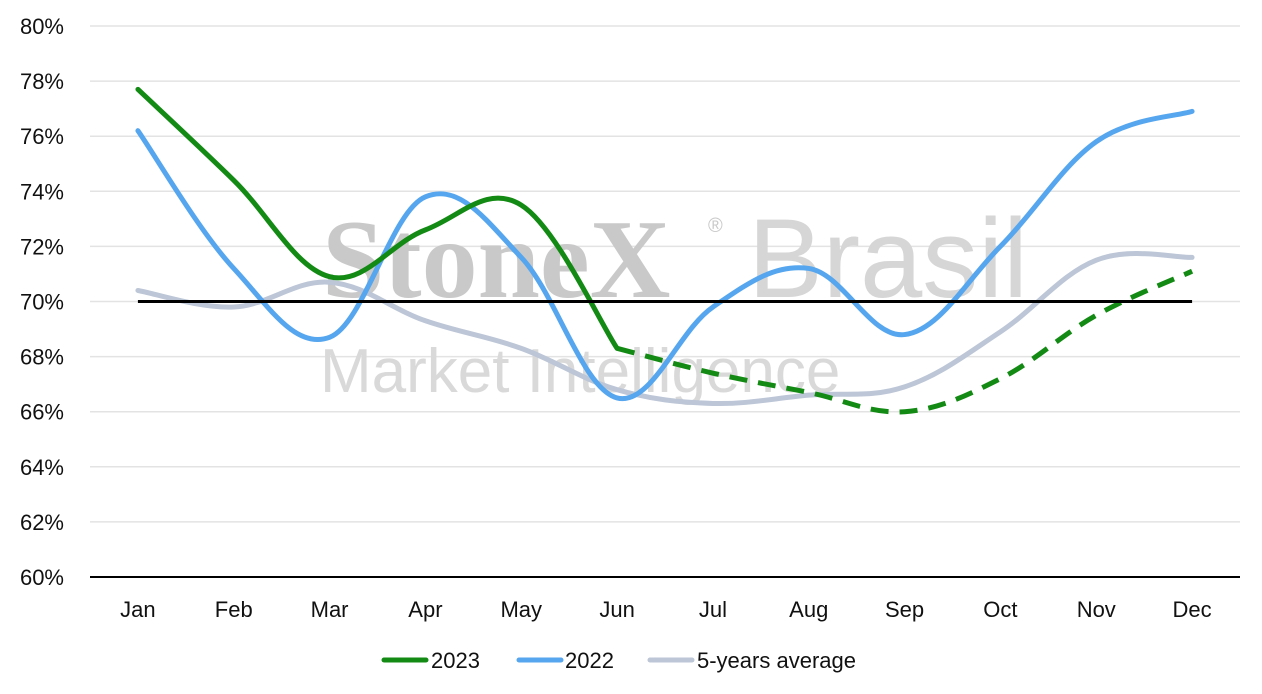  I want to click on series-line-solid, so click(377, 218).